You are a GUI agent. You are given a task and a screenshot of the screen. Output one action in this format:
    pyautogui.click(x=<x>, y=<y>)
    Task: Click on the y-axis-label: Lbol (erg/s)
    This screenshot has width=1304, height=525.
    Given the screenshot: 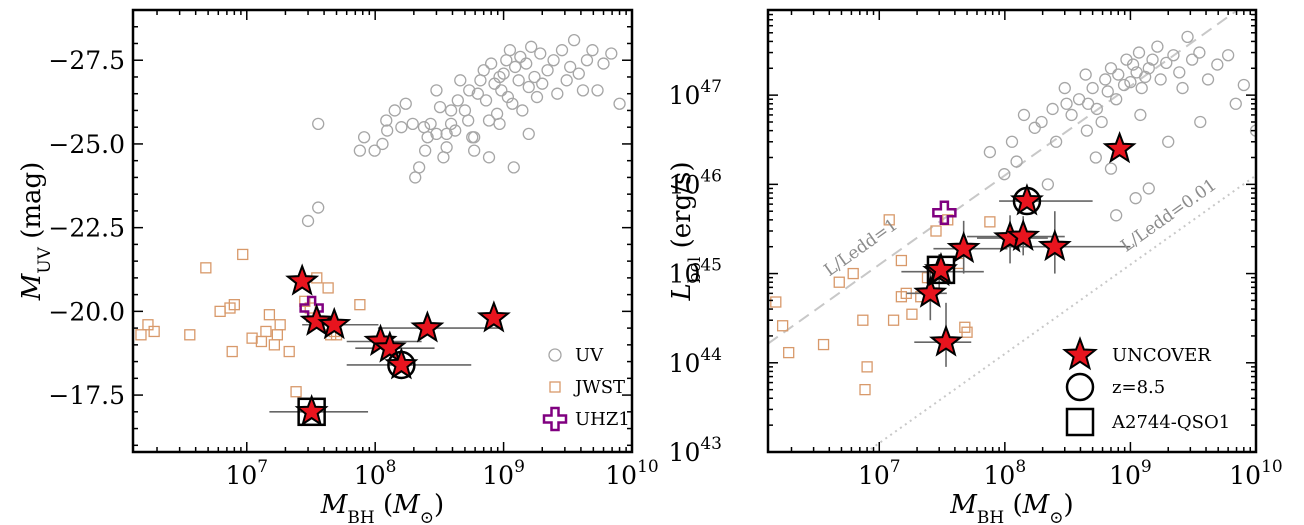 What is the action you would take?
    pyautogui.click(x=686, y=232)
    